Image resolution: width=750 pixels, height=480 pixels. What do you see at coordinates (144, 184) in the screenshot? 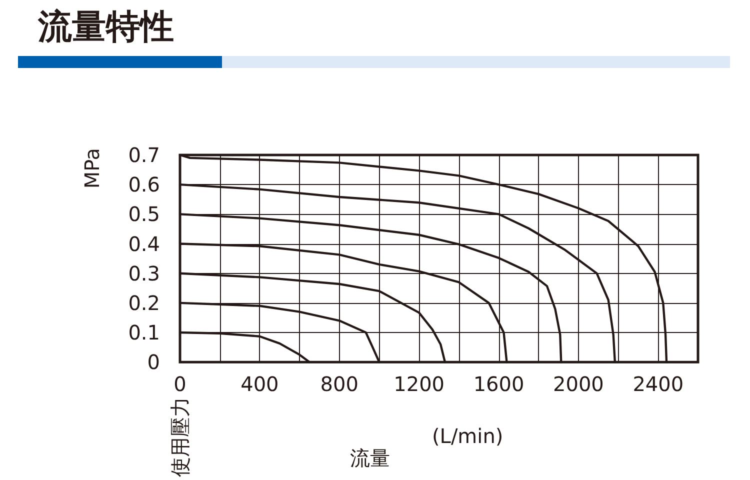
I see `y-tick-label: 0.6` at bounding box center [144, 184].